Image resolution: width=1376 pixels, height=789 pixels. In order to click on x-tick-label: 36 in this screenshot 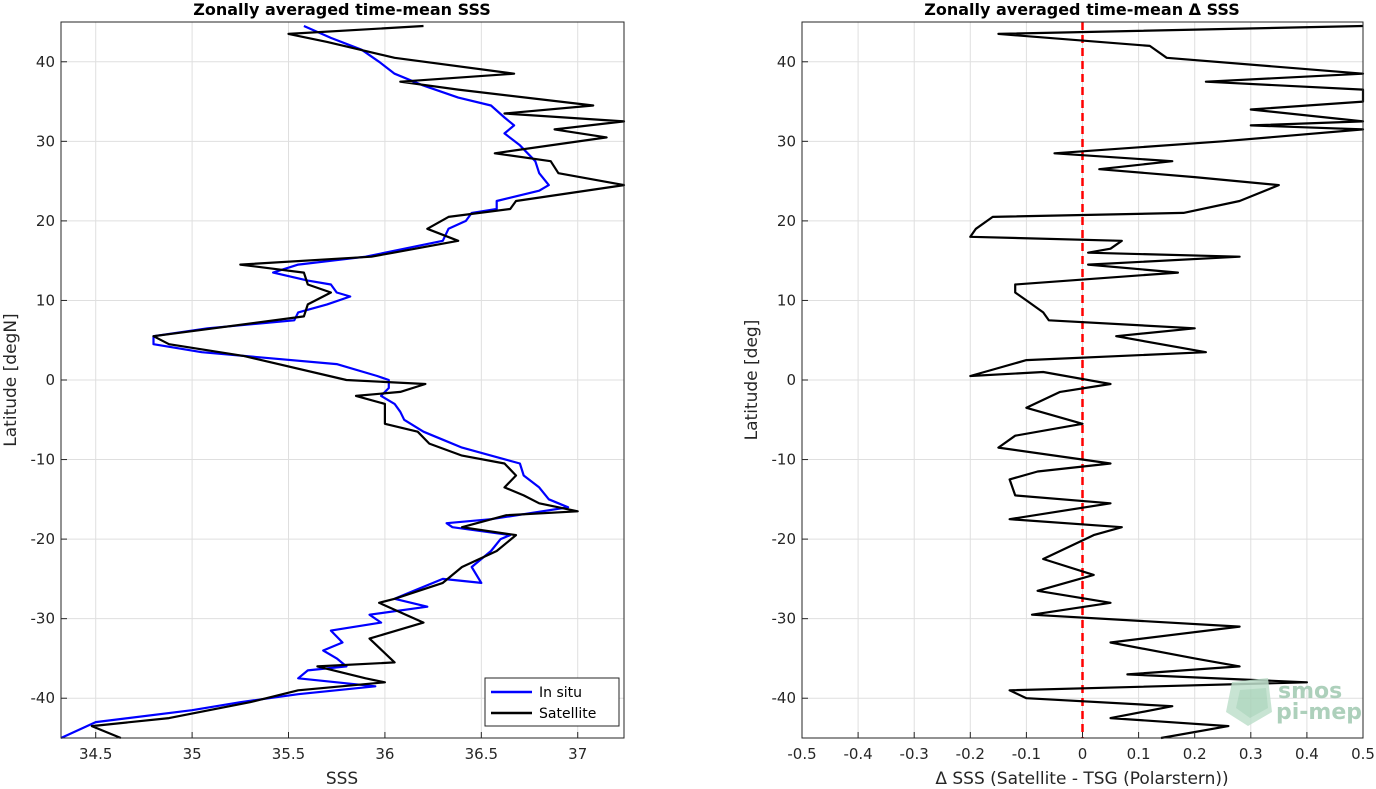, I will do `click(384, 754)`.